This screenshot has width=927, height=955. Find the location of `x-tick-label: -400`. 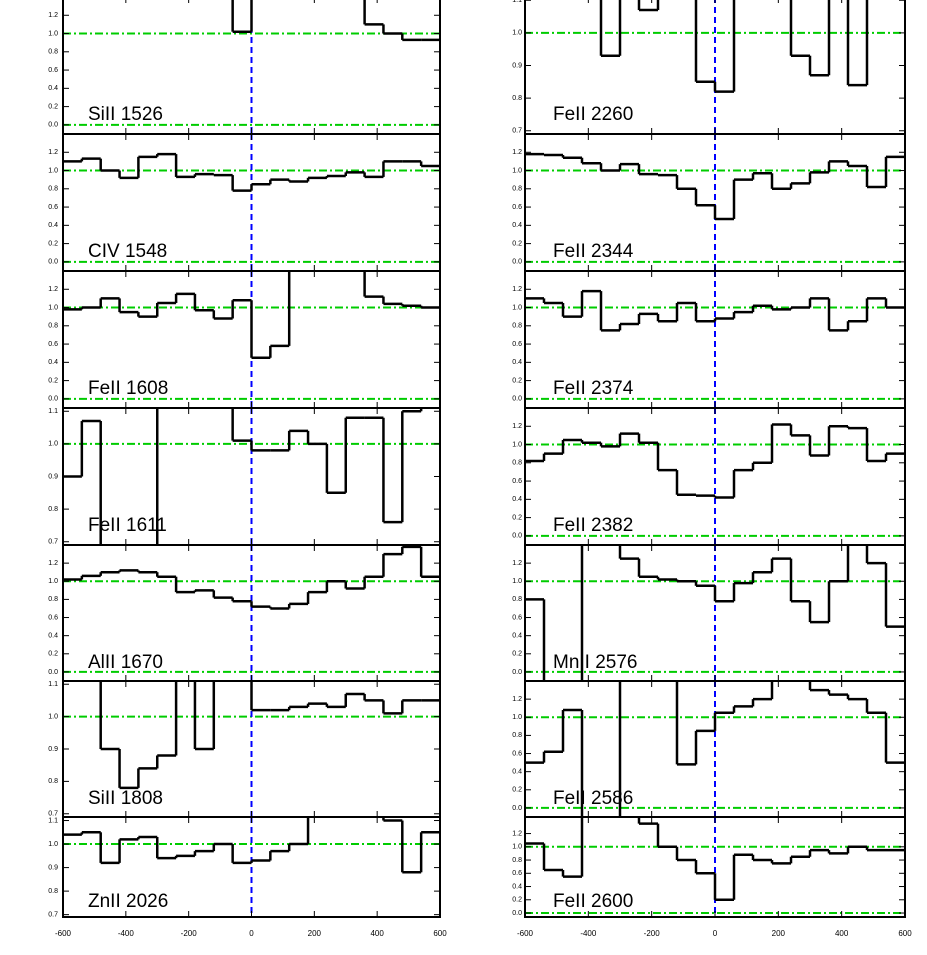

x-tick-label: -400 is located at coordinates (126, 933).